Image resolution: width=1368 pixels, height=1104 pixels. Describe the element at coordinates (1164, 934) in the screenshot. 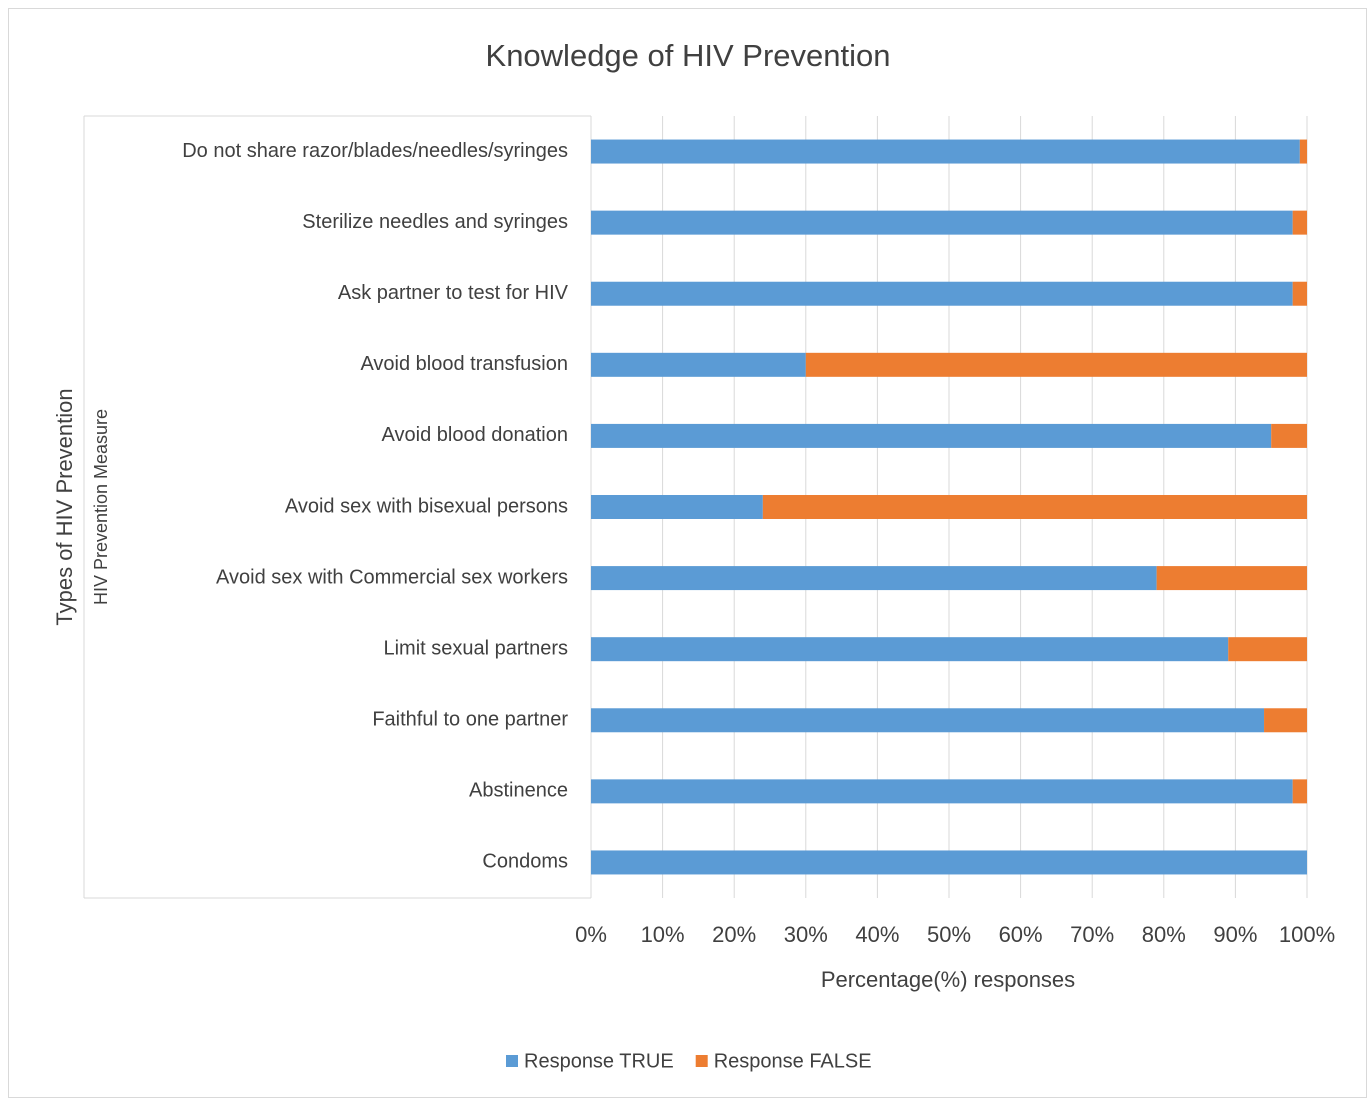

I see `x-tick-label: 80%` at that location.